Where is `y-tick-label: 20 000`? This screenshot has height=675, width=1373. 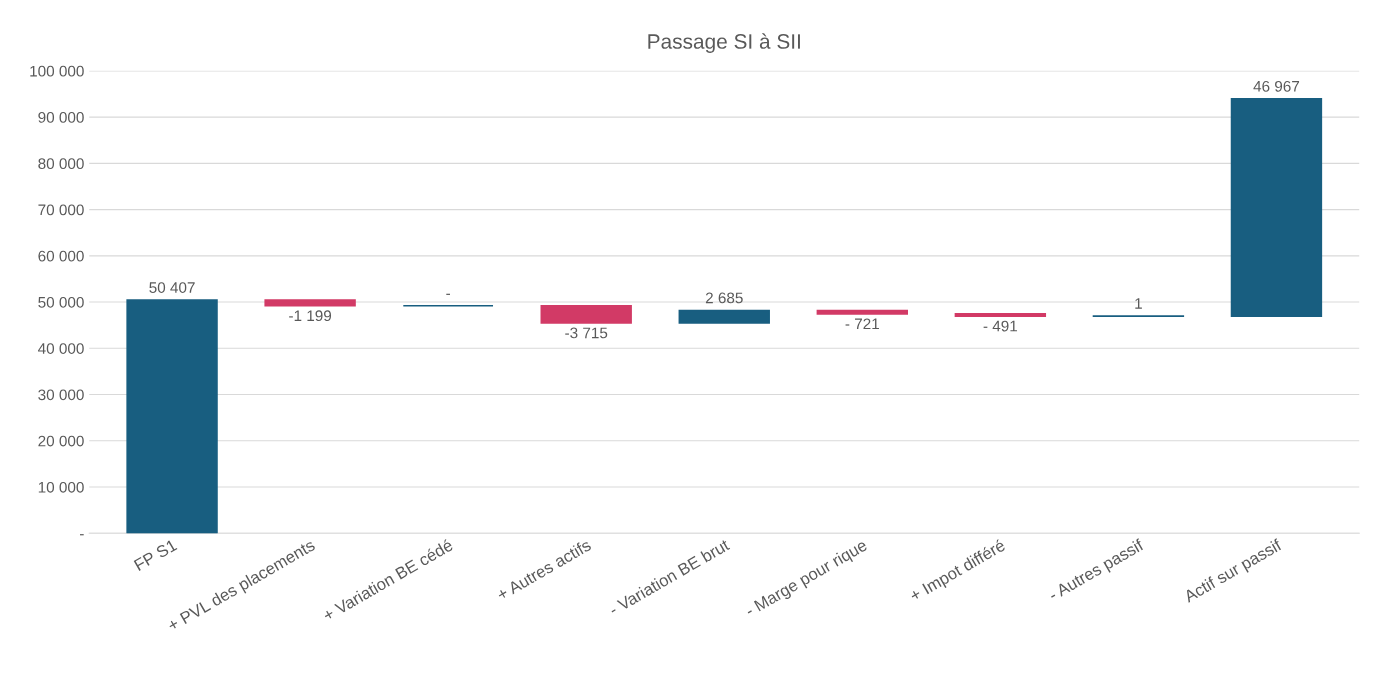 y-tick-label: 20 000 is located at coordinates (61, 441).